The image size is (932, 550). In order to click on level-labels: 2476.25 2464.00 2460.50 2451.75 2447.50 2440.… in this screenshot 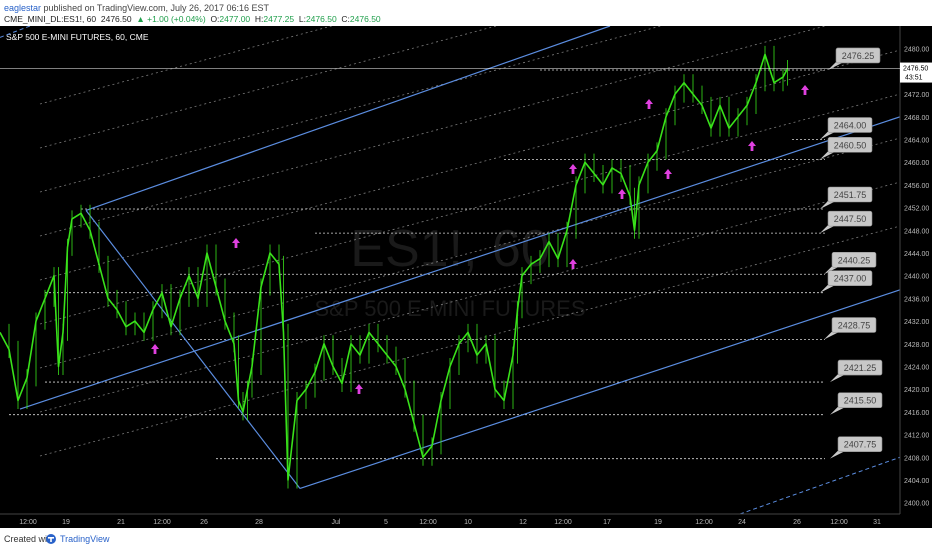, I will do `click(851, 253)`.